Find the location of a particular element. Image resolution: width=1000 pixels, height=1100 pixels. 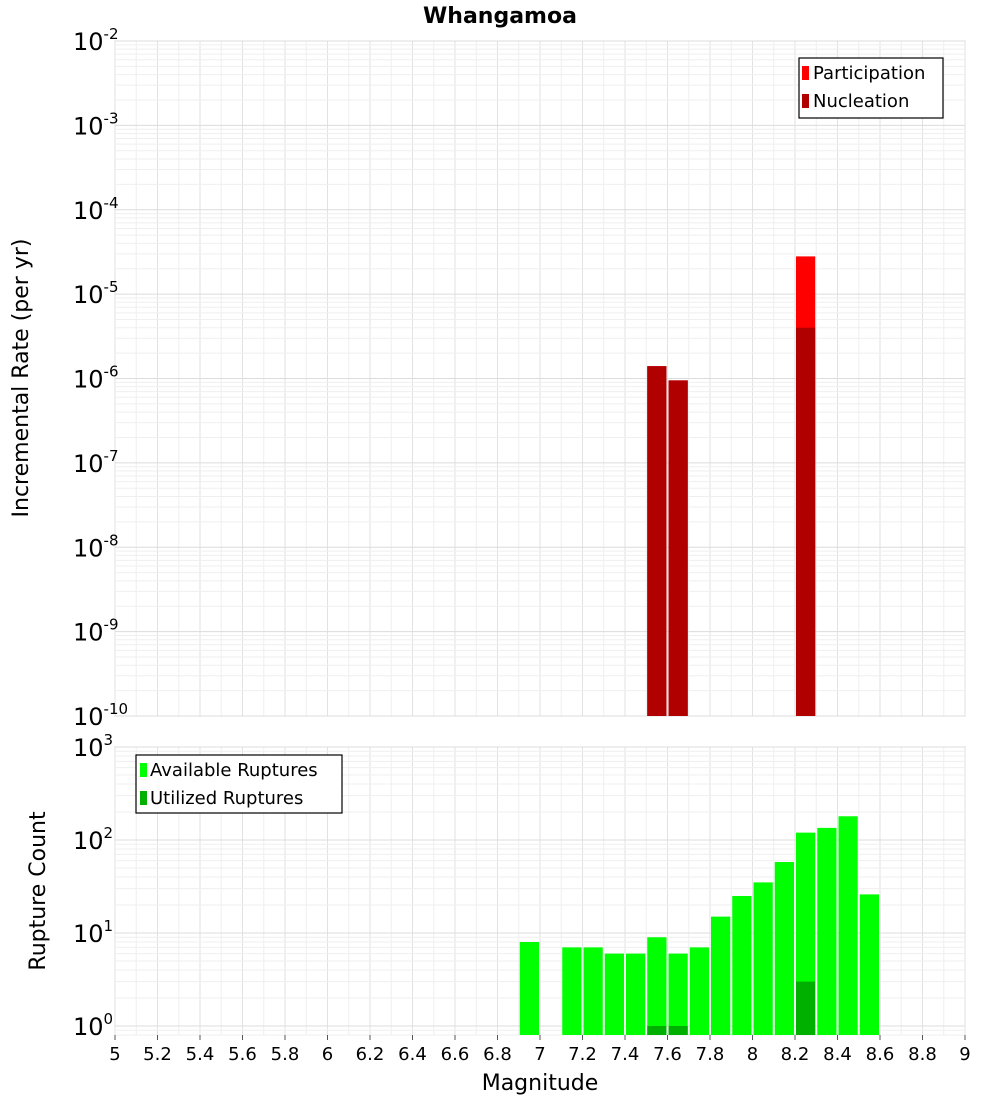

legend-label-participation: Participation is located at coordinates (869, 73).